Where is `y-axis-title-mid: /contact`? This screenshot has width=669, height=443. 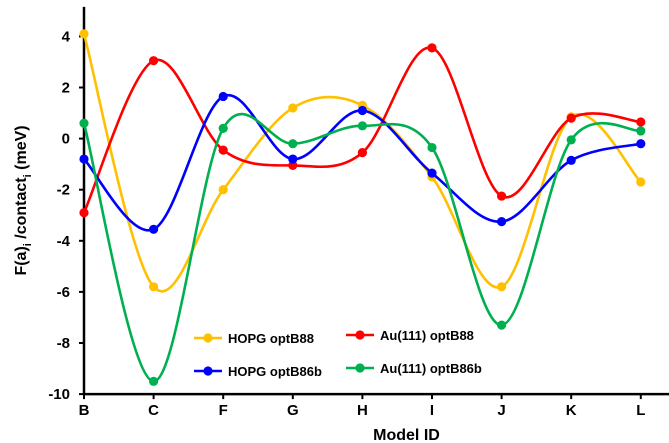 y-axis-title-mid: /contact is located at coordinates (21, 210).